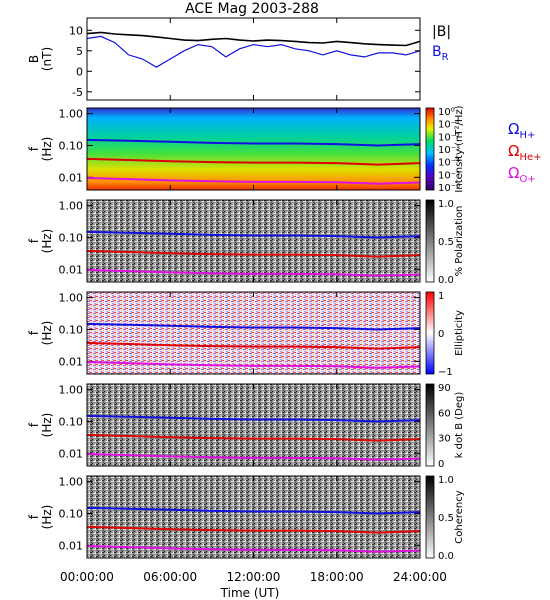  I want to click on legend-subscript: R, so click(445, 57).